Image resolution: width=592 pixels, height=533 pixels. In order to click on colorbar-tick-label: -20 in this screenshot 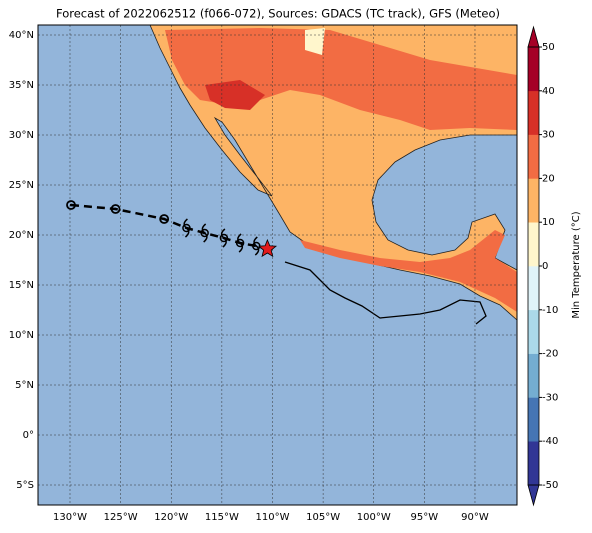, I will do `click(550, 354)`.